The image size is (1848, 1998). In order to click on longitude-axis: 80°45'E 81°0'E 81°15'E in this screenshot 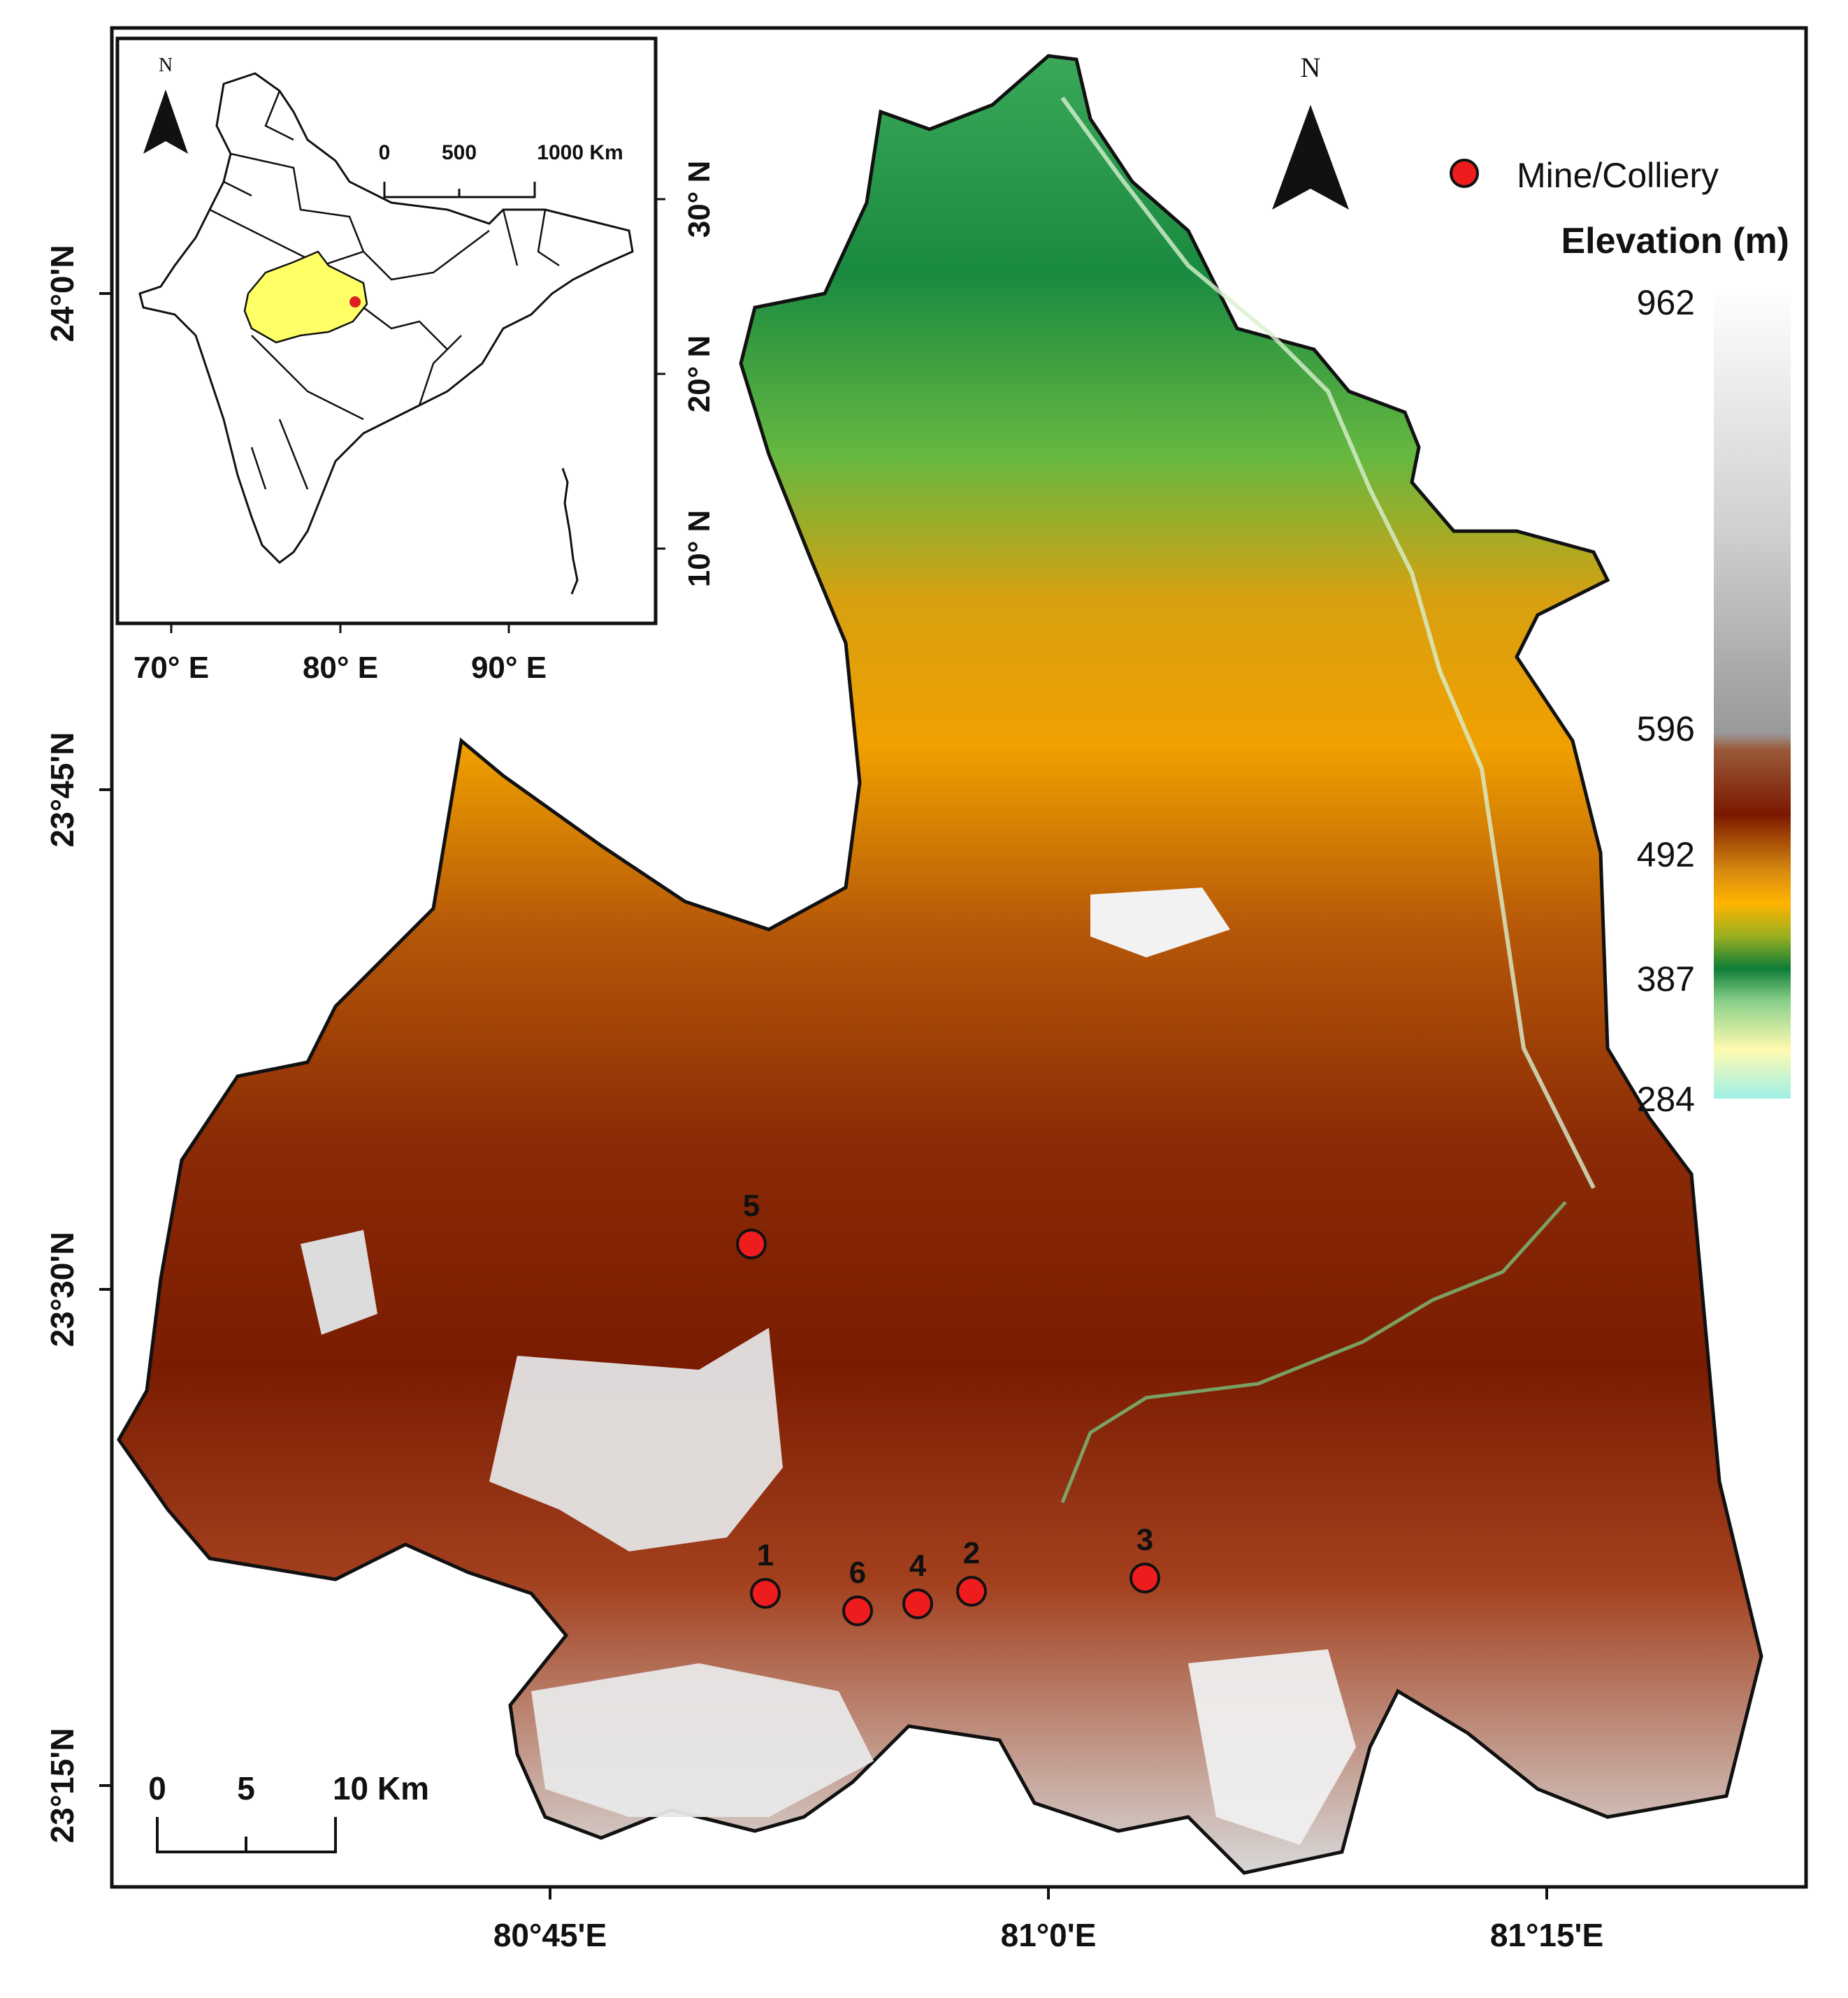, I will do `click(1048, 1920)`.